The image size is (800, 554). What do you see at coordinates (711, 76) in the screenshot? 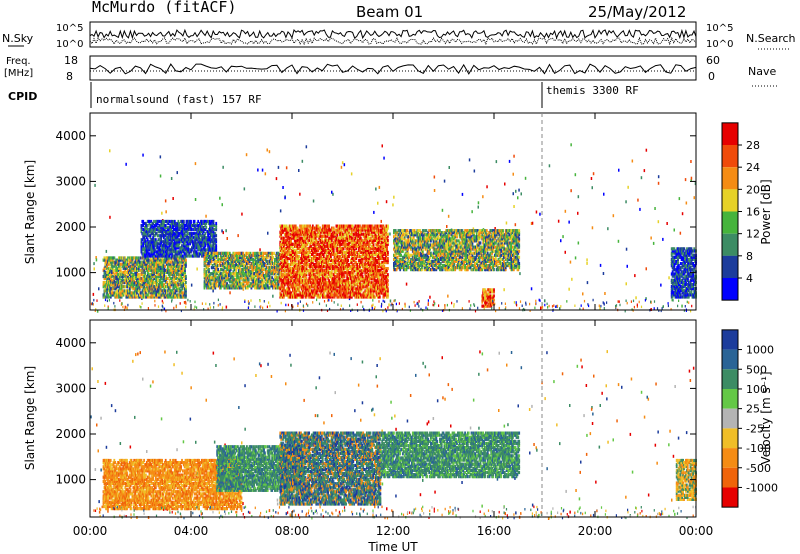
I see `nave-tick-low: 0` at bounding box center [711, 76].